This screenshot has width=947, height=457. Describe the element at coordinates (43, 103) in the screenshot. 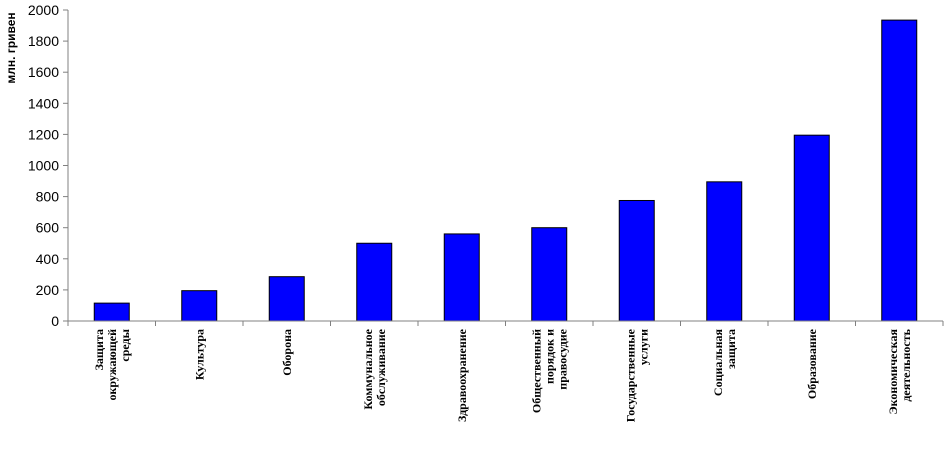

I see `y-tick-label: 1400` at that location.